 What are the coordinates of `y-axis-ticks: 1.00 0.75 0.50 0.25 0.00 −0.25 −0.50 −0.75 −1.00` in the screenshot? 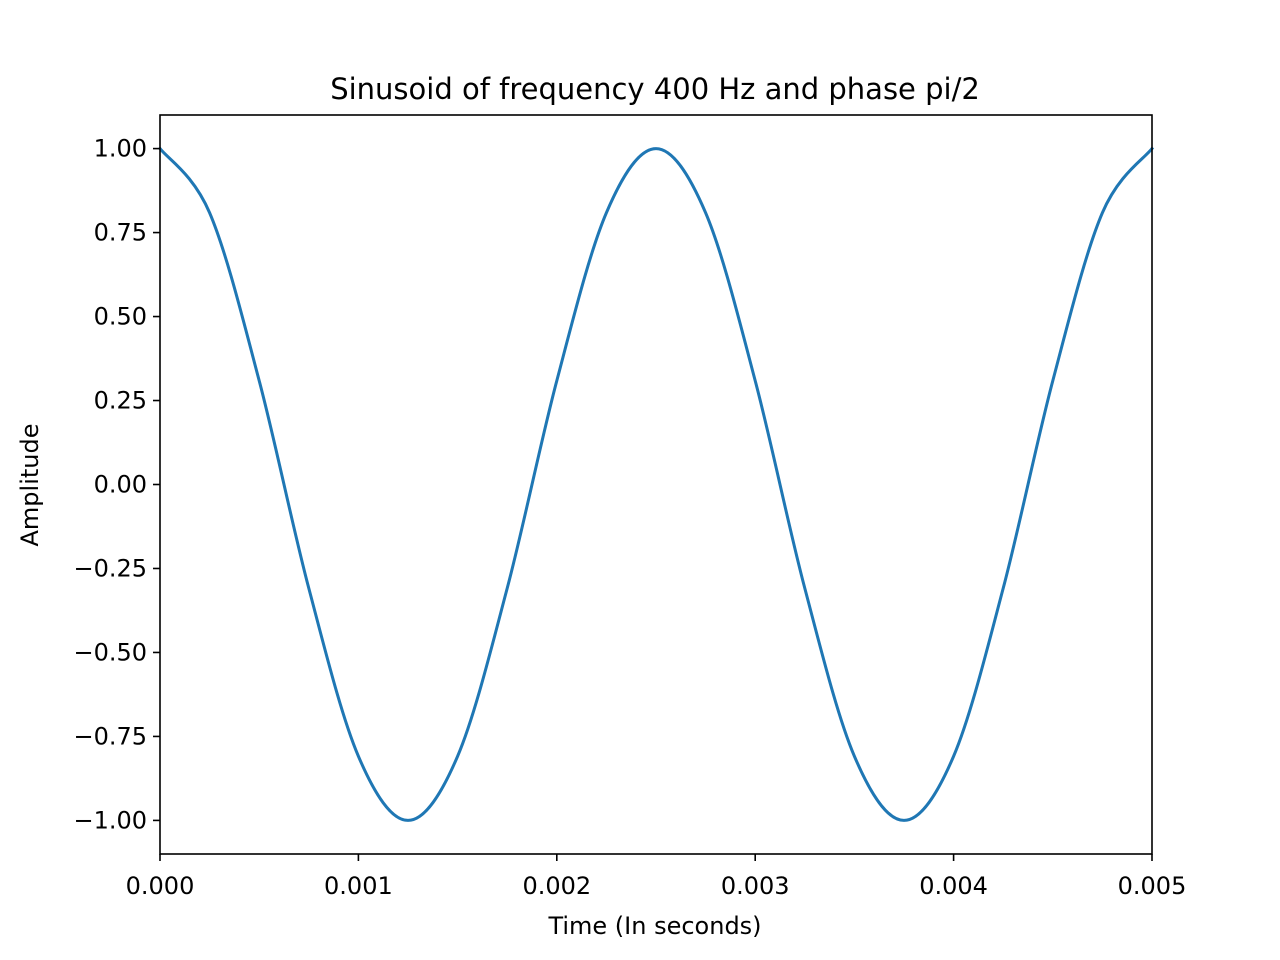 It's located at (116, 484).